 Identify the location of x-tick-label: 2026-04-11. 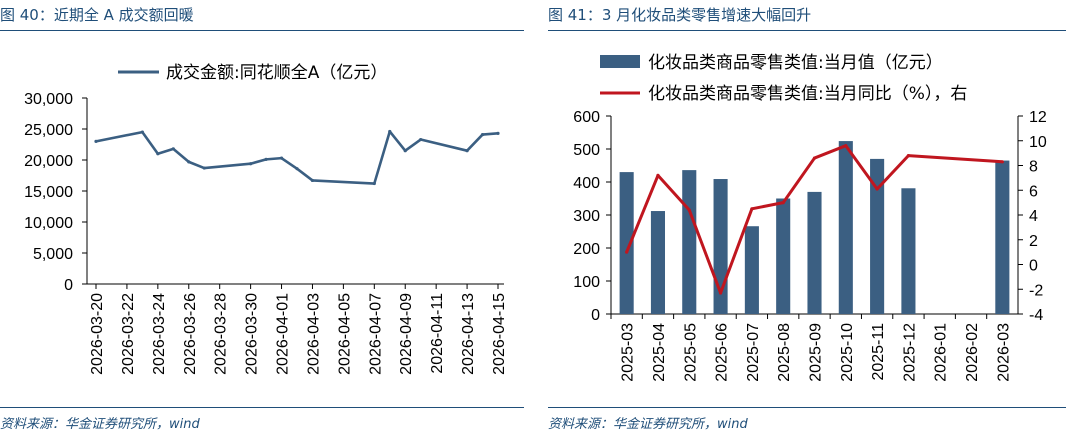
(437, 333).